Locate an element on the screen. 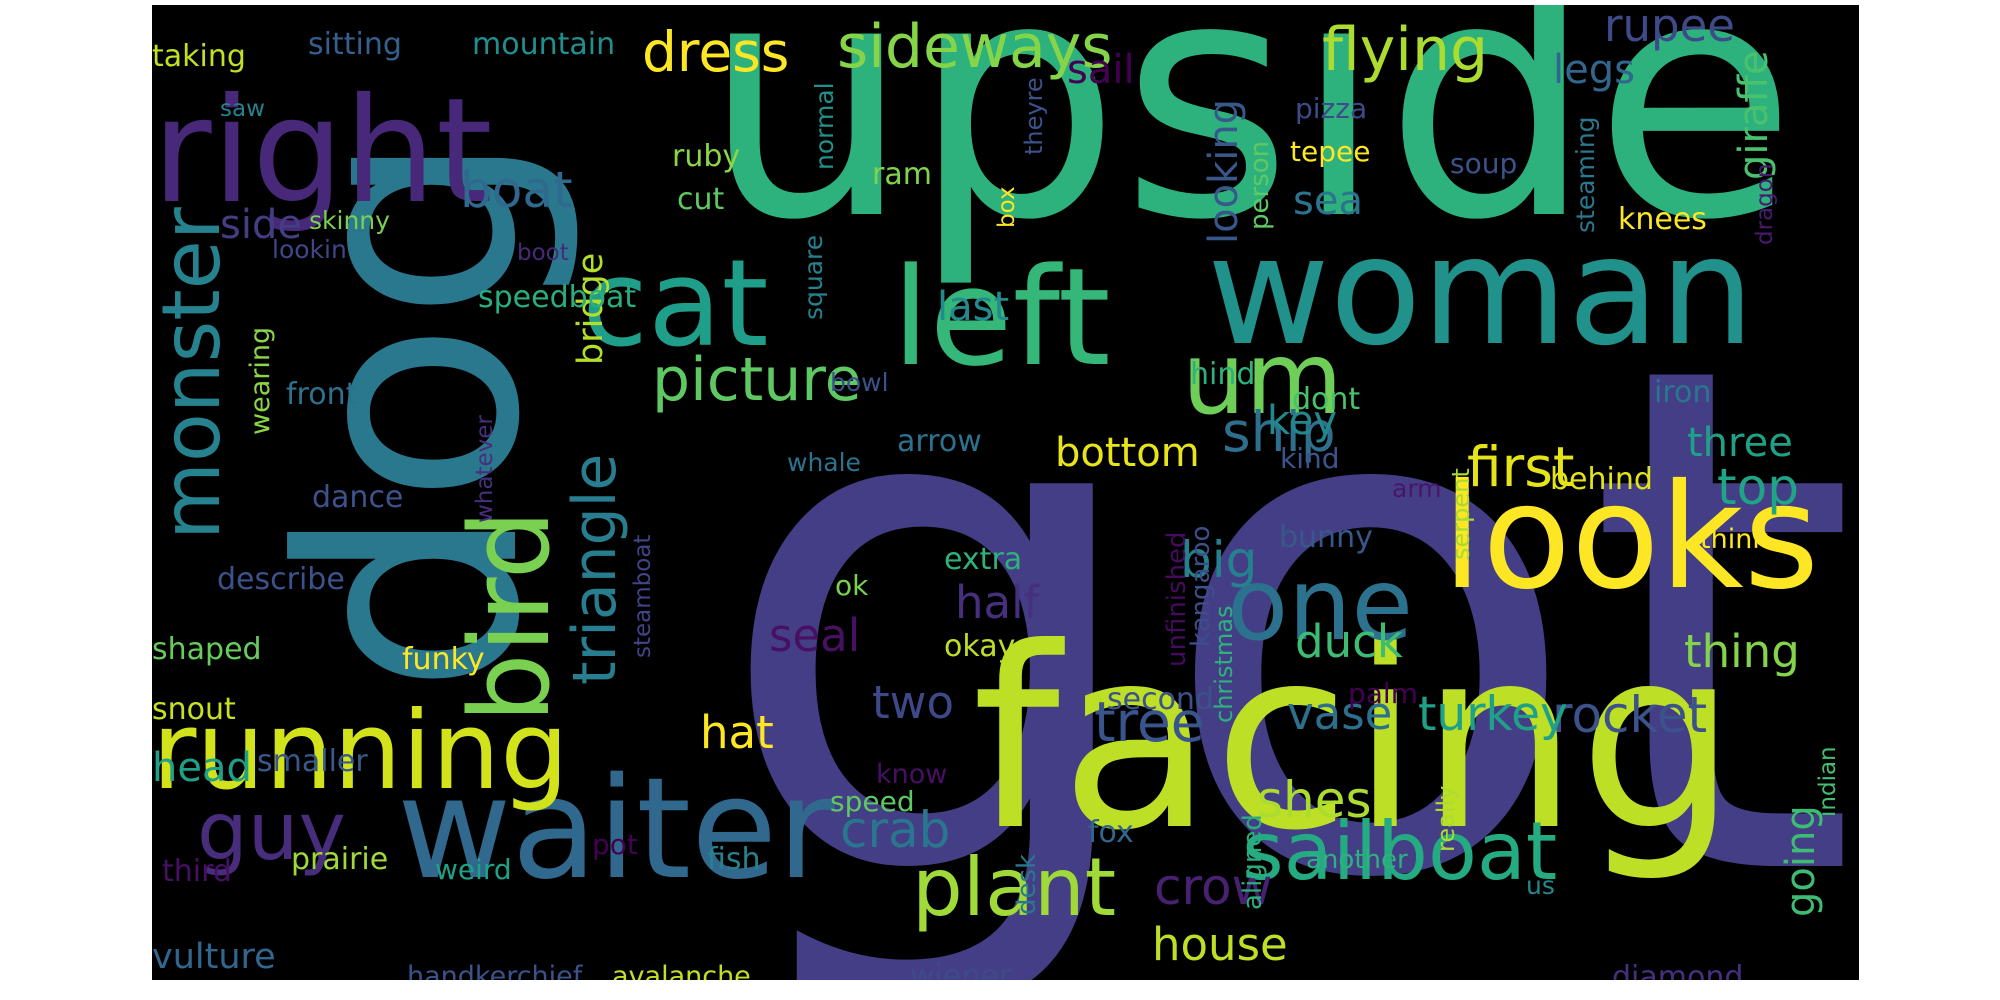 The image size is (2000, 1000). word-steaming: steaming is located at coordinates (1585, 174).